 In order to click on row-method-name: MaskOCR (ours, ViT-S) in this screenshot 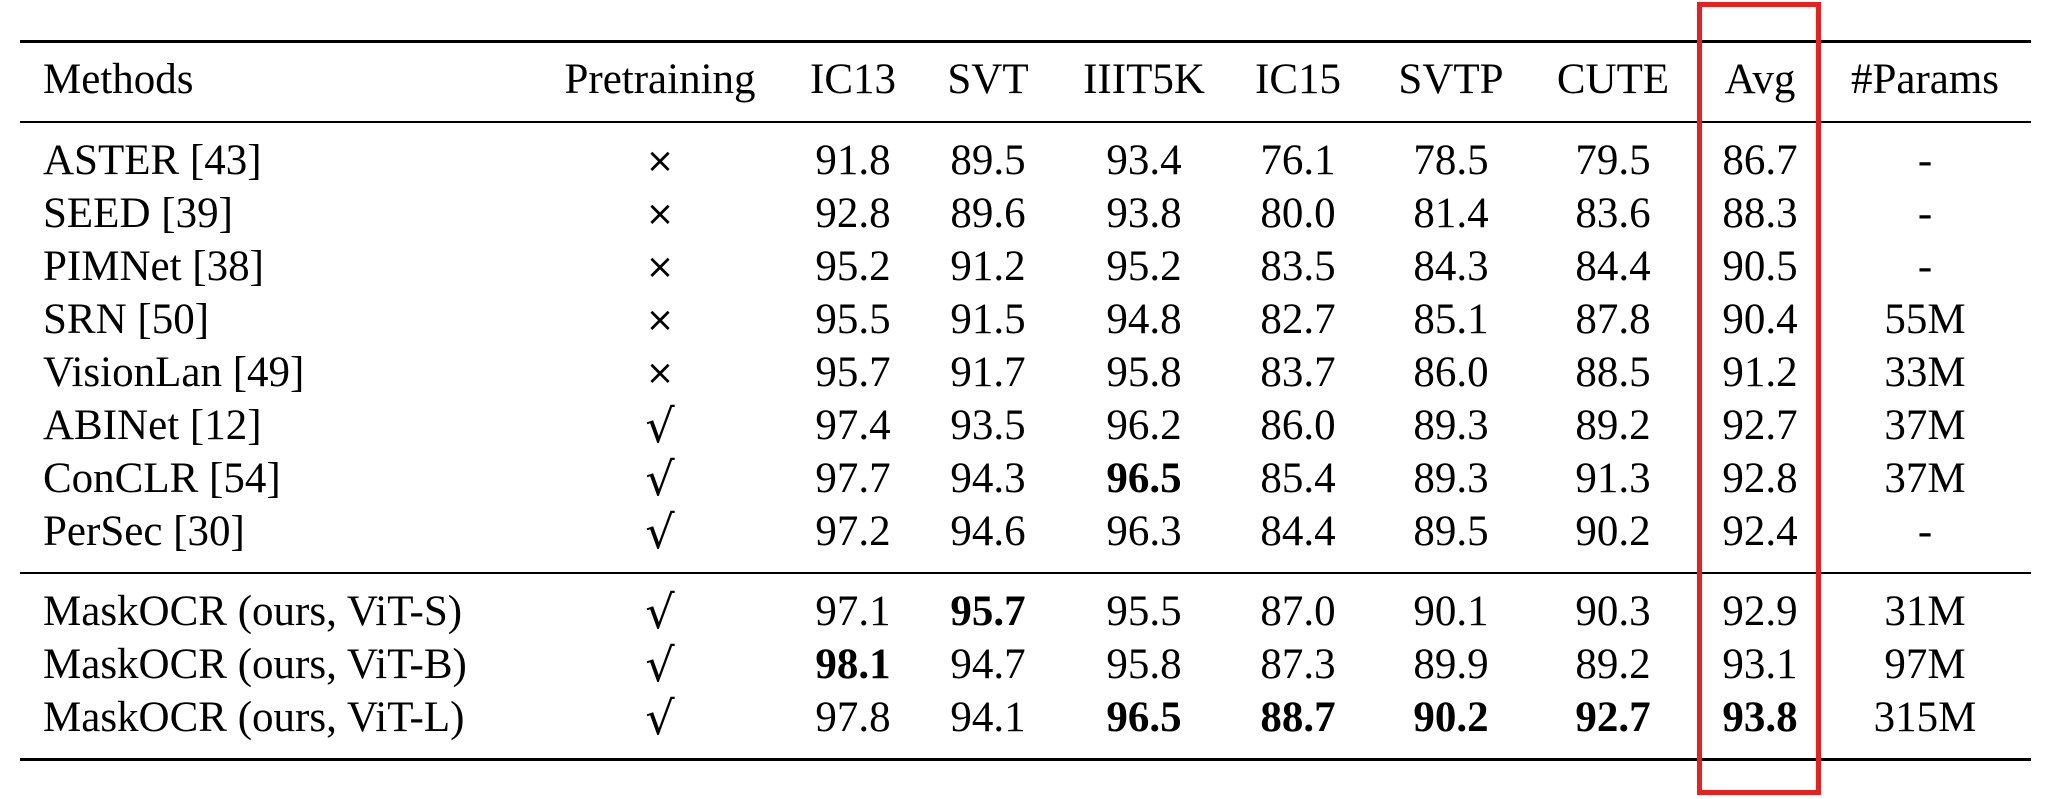, I will do `click(253, 611)`.